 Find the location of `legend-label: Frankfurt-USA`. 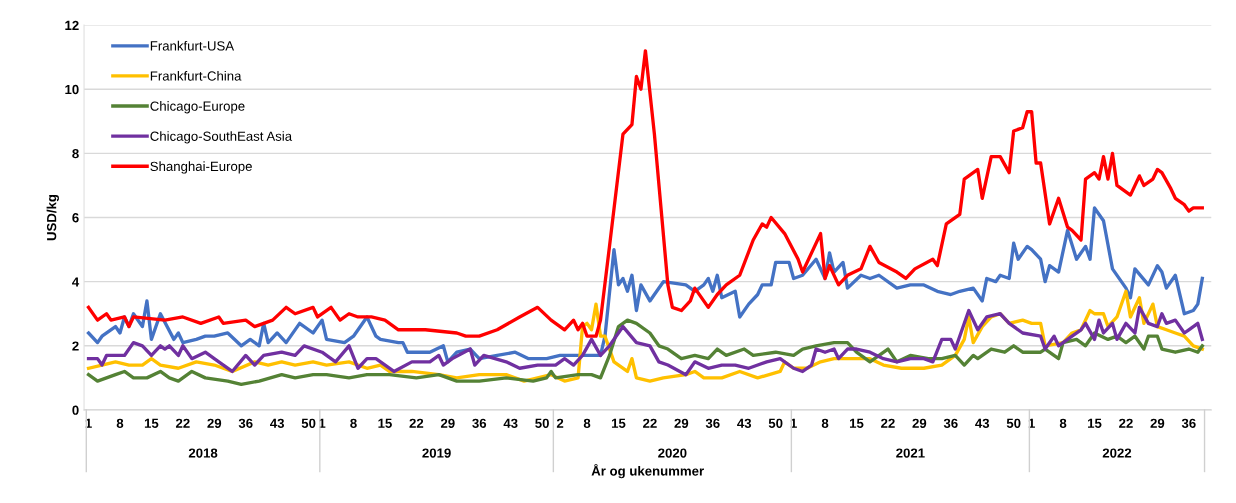

legend-label: Frankfurt-USA is located at coordinates (192, 45).